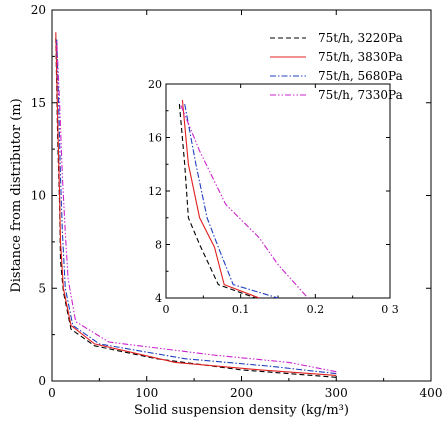 The width and height of the screenshot is (443, 423). What do you see at coordinates (155, 84) in the screenshot?
I see `inset-y-tick-label: 20` at bounding box center [155, 84].